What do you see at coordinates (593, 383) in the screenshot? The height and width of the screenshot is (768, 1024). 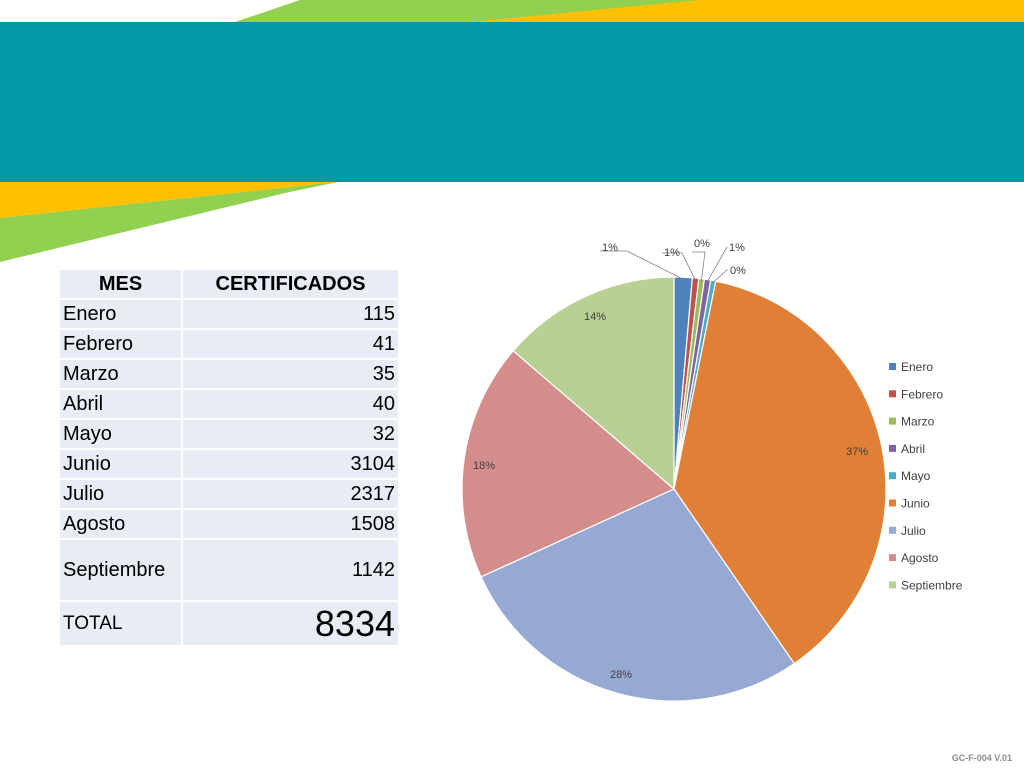 I see `pie-slice-septiembre` at bounding box center [593, 383].